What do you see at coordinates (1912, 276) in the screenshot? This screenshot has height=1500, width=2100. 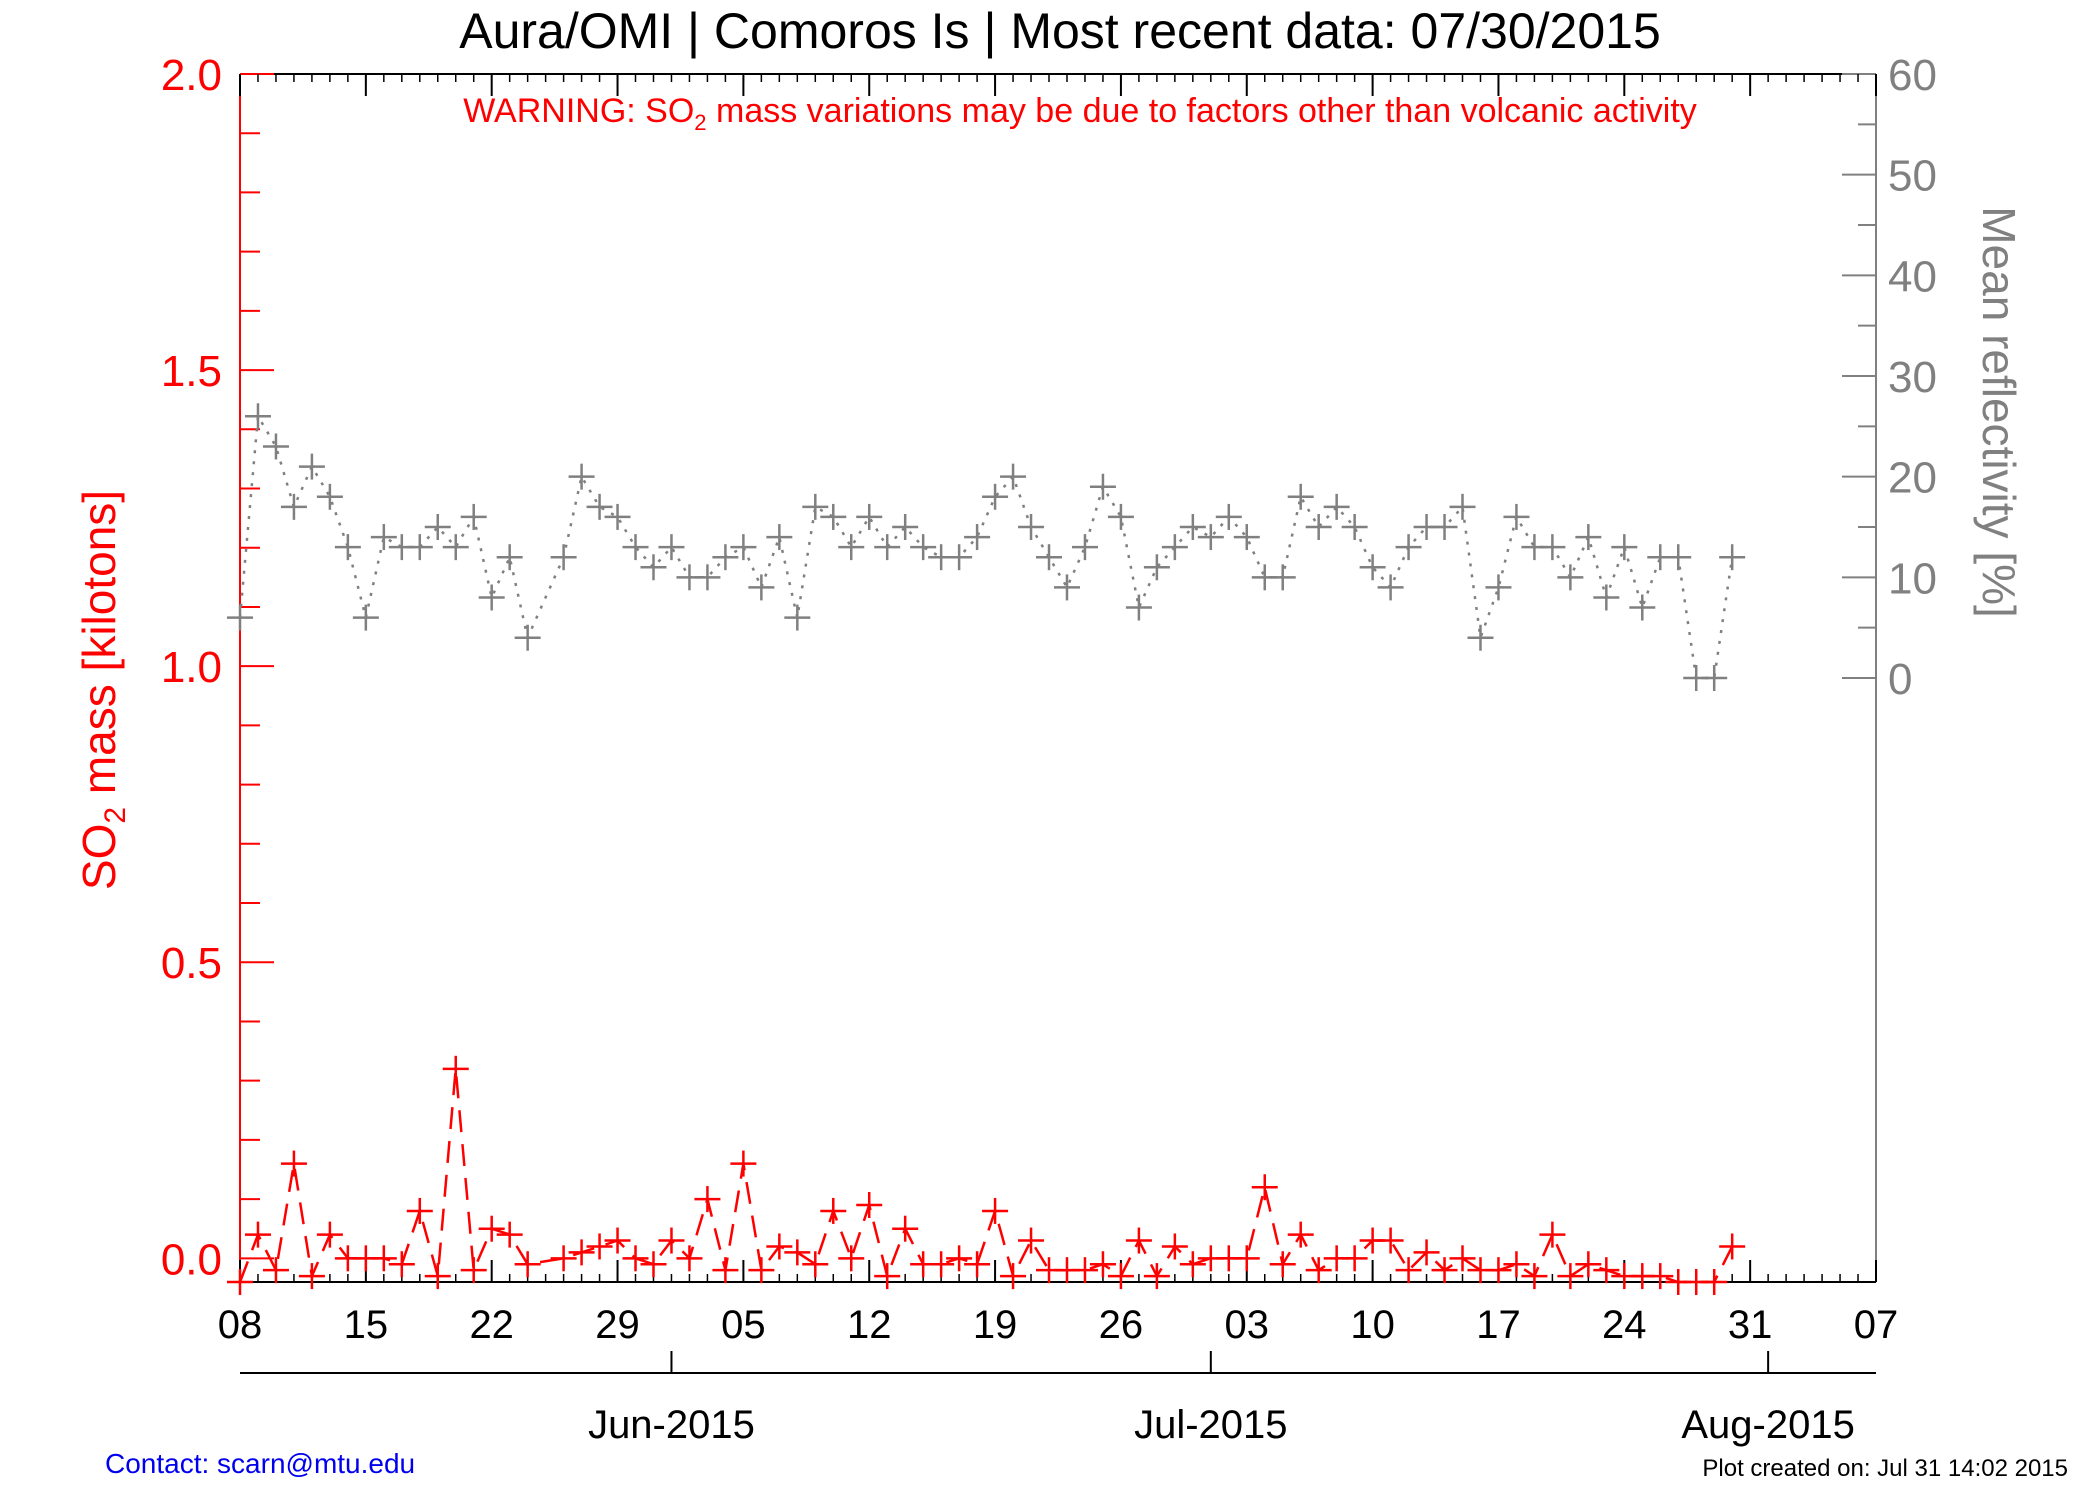 I see `right-tick-label: 40` at bounding box center [1912, 276].